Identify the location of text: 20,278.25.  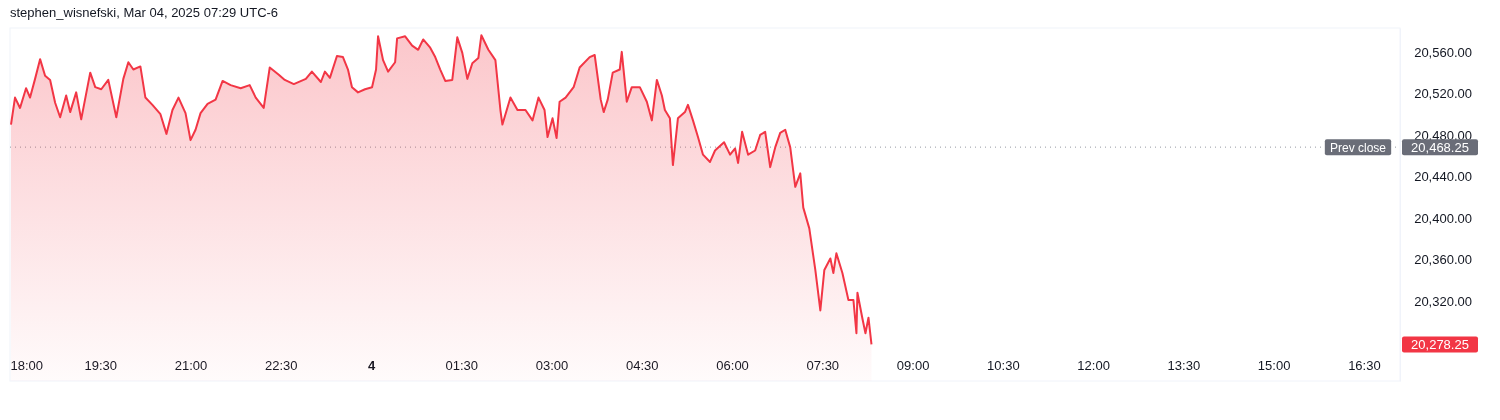
(1440, 344).